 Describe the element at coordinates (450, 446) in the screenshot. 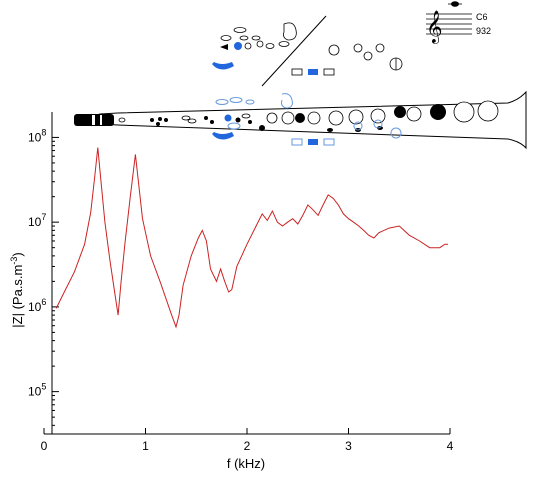

I see `x-tick-label: 4` at that location.